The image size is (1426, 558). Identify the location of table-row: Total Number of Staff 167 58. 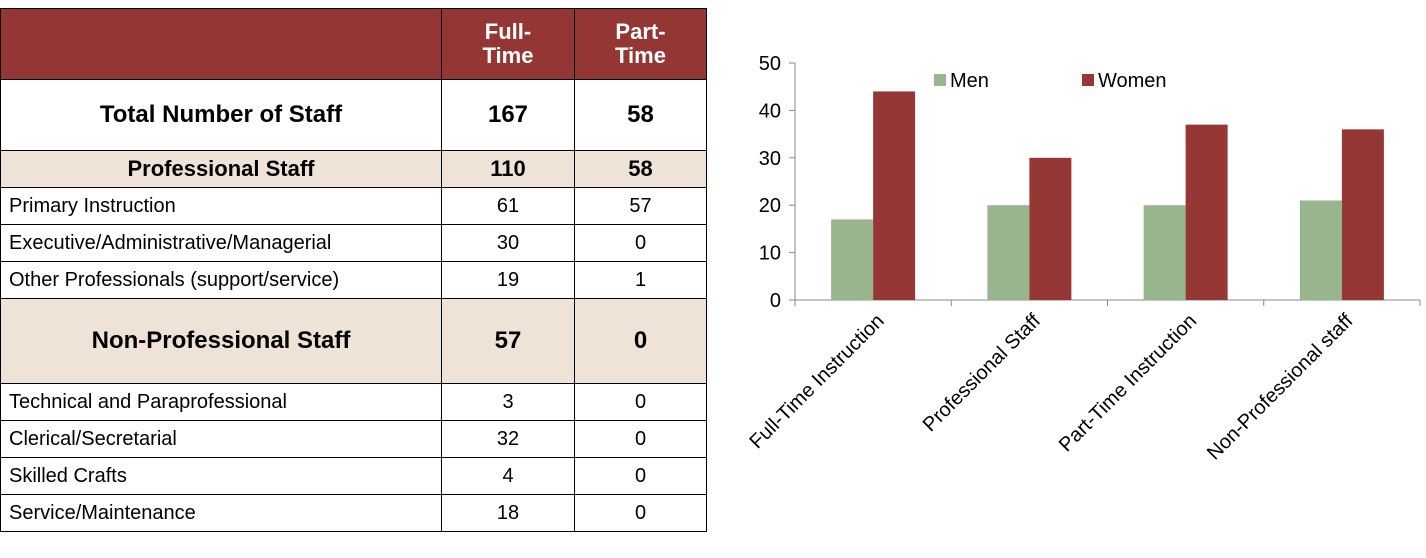
(353, 115).